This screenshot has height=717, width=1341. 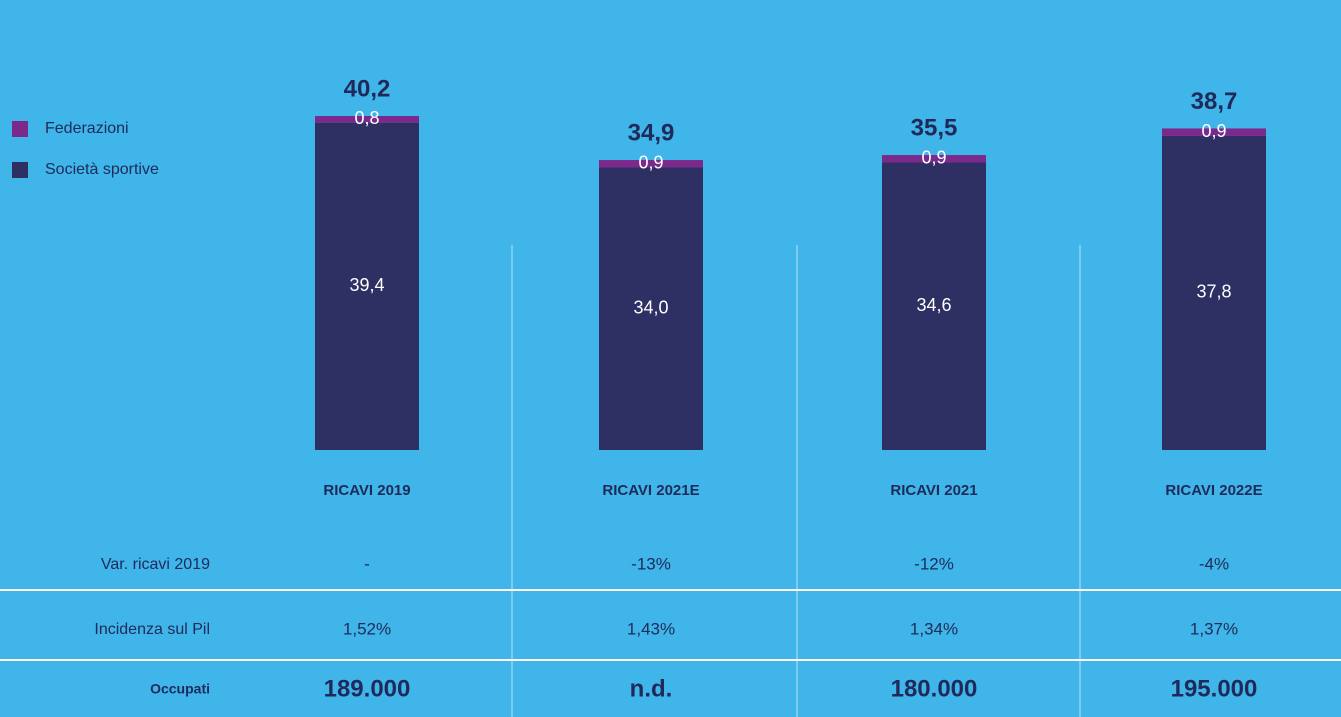 I want to click on value-label: 34,6, so click(x=933, y=305).